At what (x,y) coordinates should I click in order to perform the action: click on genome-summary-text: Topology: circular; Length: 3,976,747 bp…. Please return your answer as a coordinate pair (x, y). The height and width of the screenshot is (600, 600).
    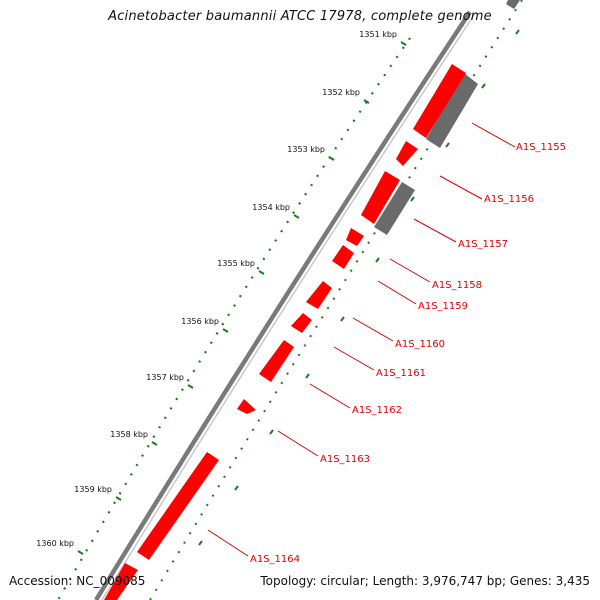
    Looking at the image, I should click on (425, 581).